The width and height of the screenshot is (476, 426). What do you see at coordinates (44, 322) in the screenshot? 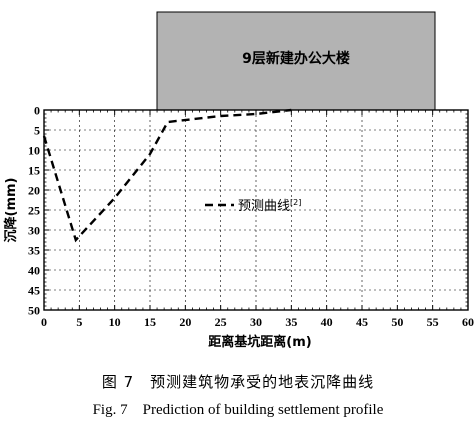
I see `x-tick-label: 0` at bounding box center [44, 322].